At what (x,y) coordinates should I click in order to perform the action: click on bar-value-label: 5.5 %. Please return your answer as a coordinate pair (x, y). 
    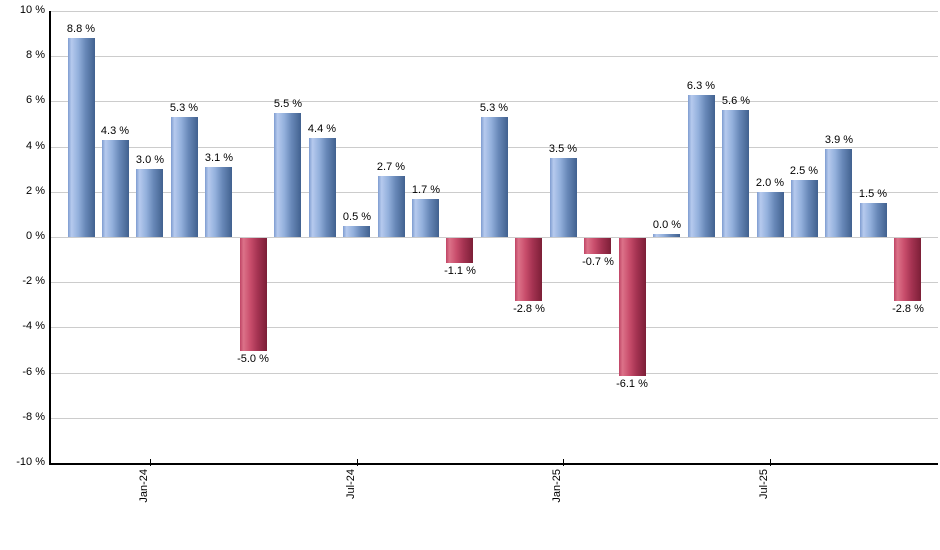
    Looking at the image, I should click on (288, 104).